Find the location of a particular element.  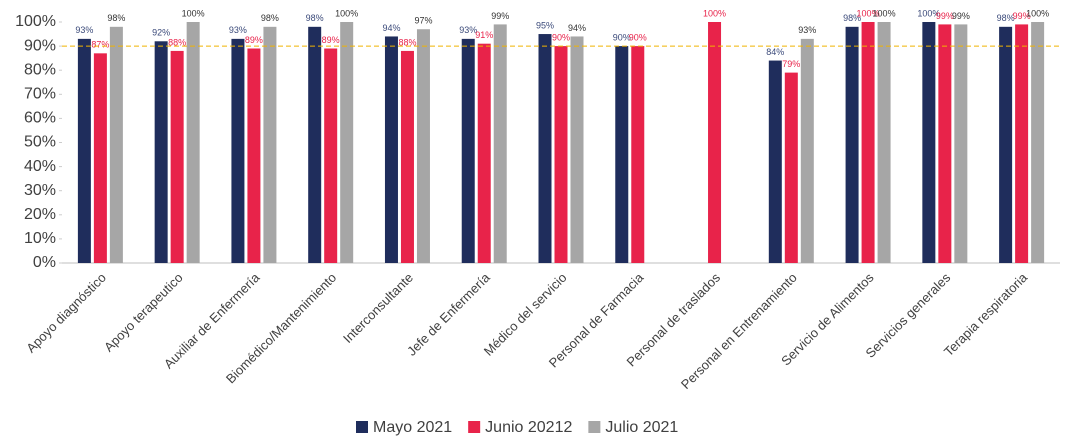

data-label: 92% is located at coordinates (161, 33).